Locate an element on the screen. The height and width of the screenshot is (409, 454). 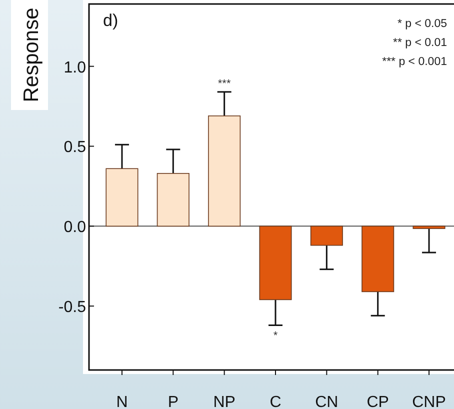
annotation: * p < 0.05 is located at coordinates (422, 24).